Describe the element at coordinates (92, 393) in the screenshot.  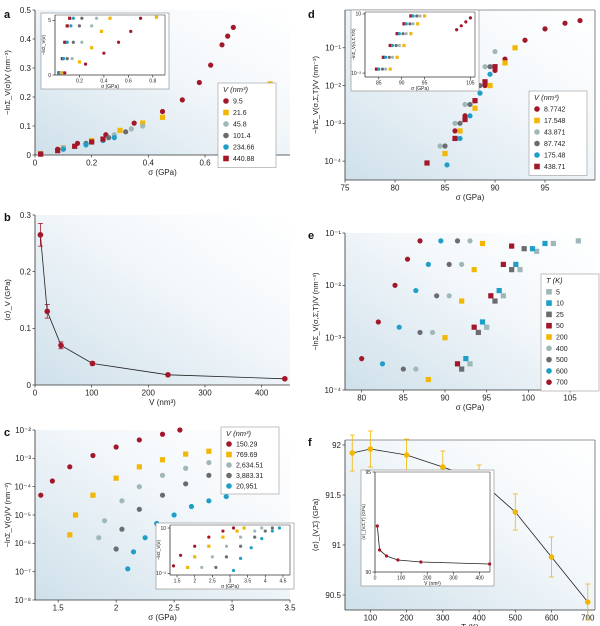
I see `x-tick-label: 100` at that location.